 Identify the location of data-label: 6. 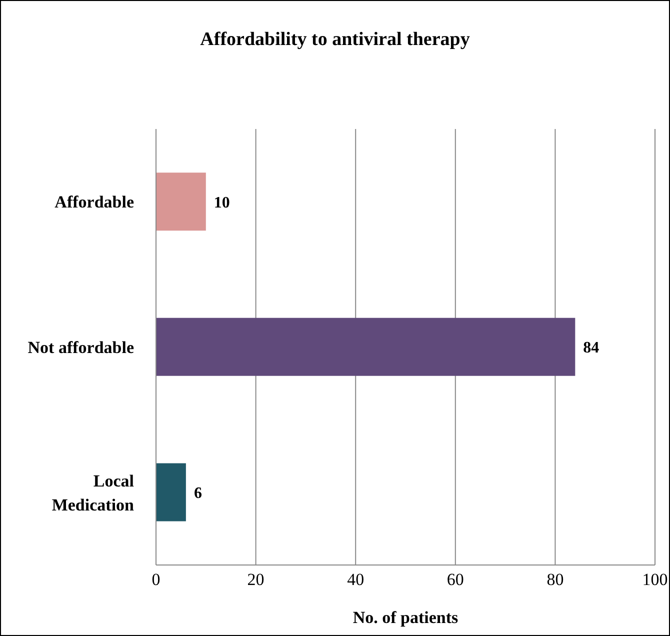
(198, 493).